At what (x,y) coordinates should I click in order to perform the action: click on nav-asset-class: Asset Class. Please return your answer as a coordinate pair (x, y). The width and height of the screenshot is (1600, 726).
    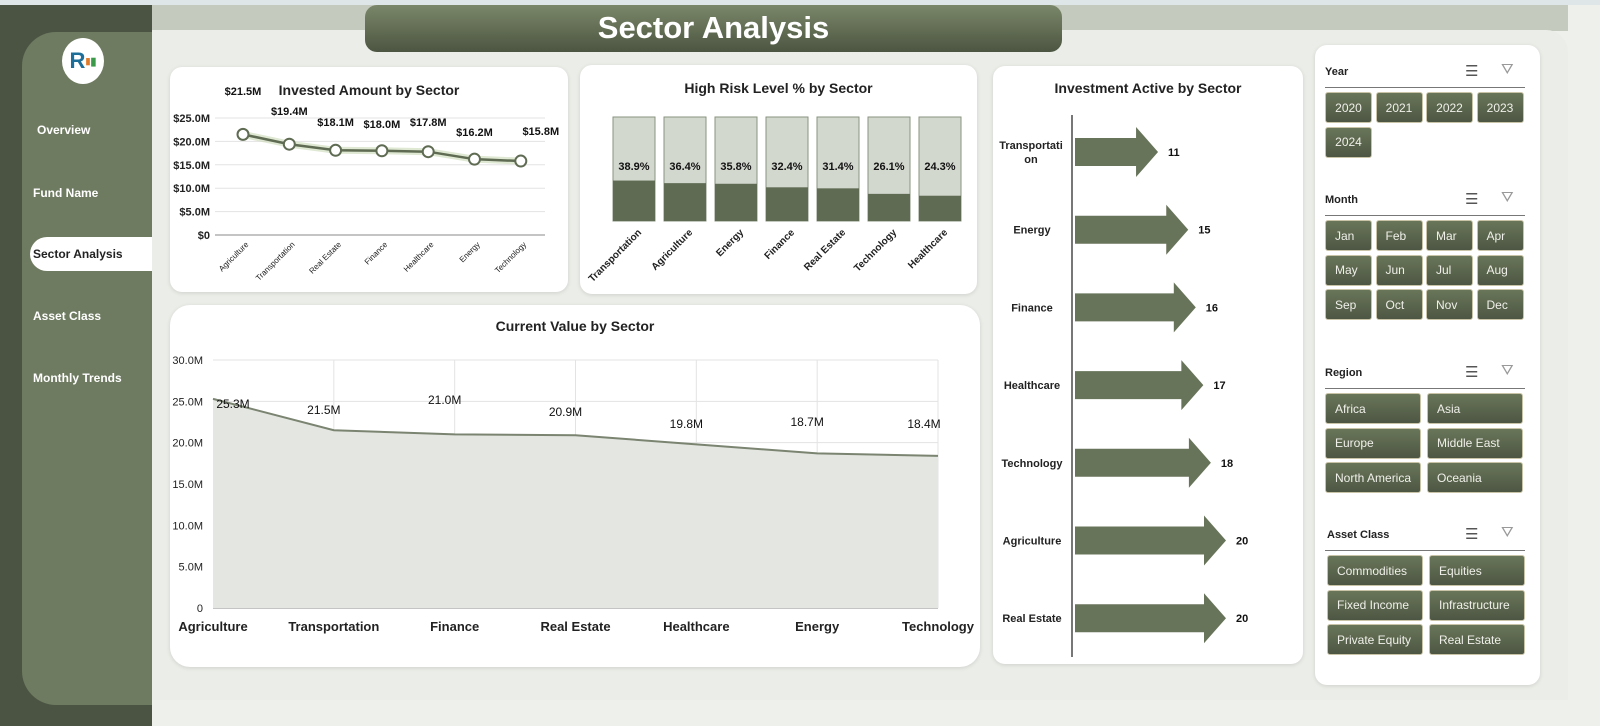
    Looking at the image, I should click on (67, 316).